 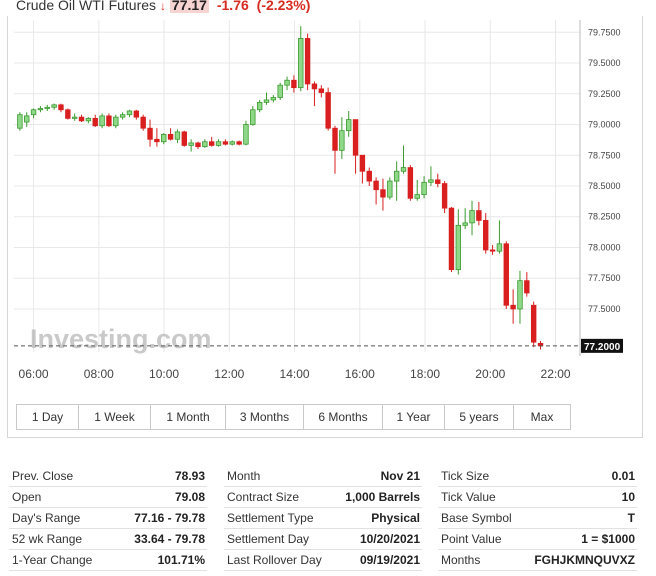 What do you see at coordinates (604, 63) in the screenshot?
I see `y-tick-label: 79.5000` at bounding box center [604, 63].